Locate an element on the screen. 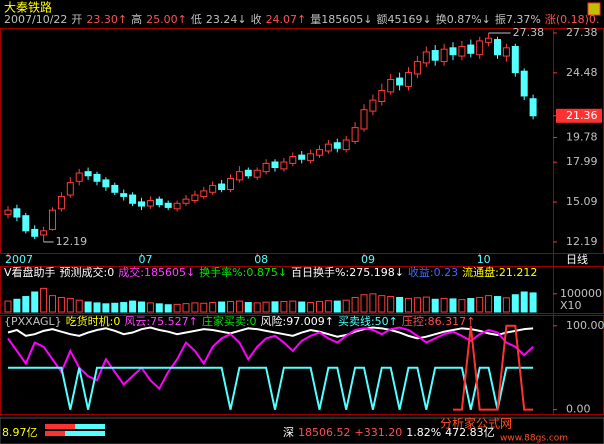  volume-header-item: 预测成交:0 is located at coordinates (87, 272).